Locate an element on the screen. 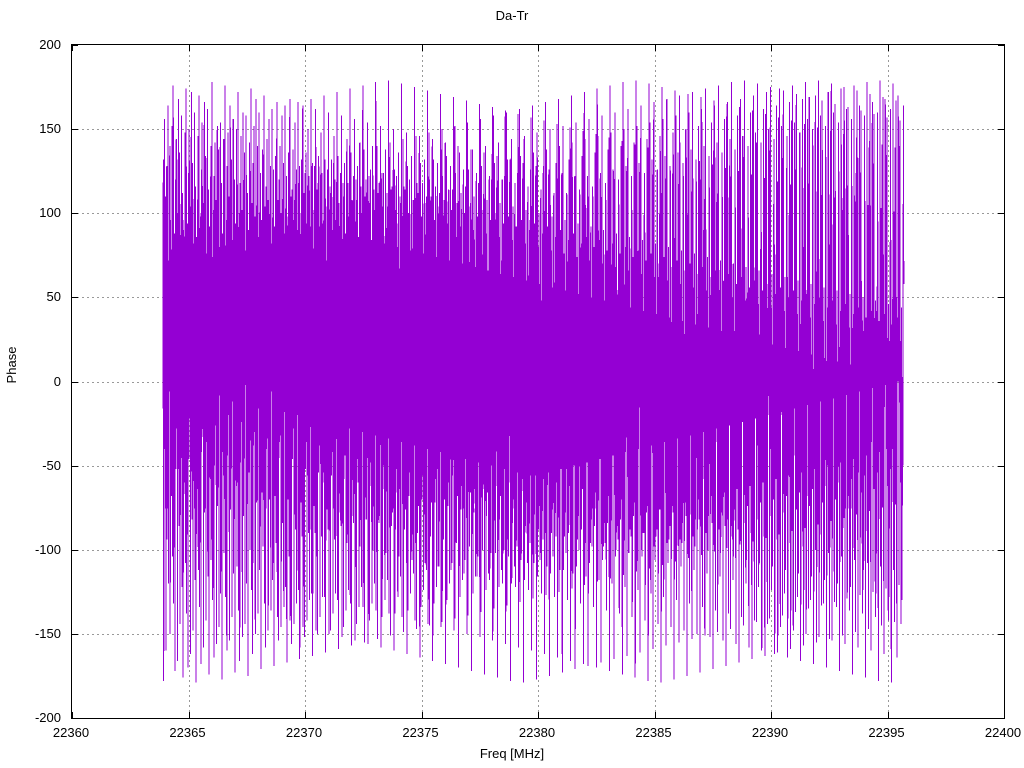  y-tick-label: 200 is located at coordinates (50, 44).